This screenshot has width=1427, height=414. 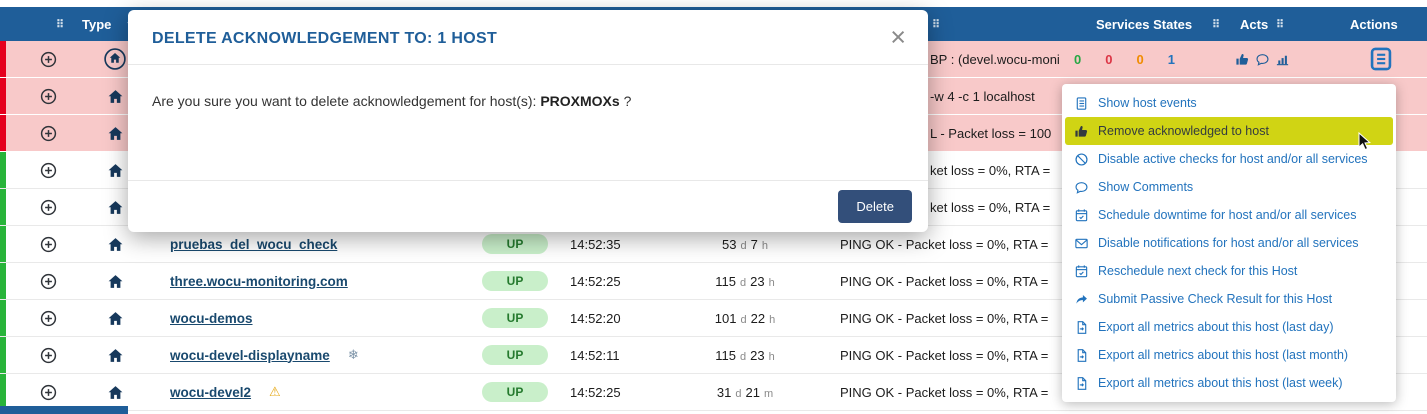 I want to click on menu-item-show-events: Show host events, so click(x=1229, y=103).